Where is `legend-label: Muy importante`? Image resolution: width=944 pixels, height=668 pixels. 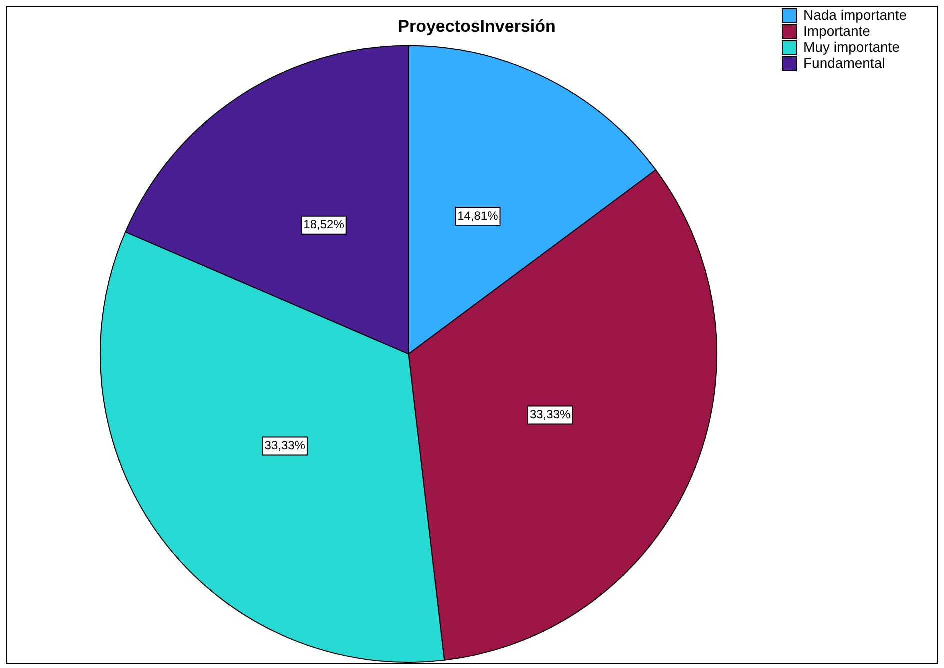
legend-label: Muy importante is located at coordinates (851, 46).